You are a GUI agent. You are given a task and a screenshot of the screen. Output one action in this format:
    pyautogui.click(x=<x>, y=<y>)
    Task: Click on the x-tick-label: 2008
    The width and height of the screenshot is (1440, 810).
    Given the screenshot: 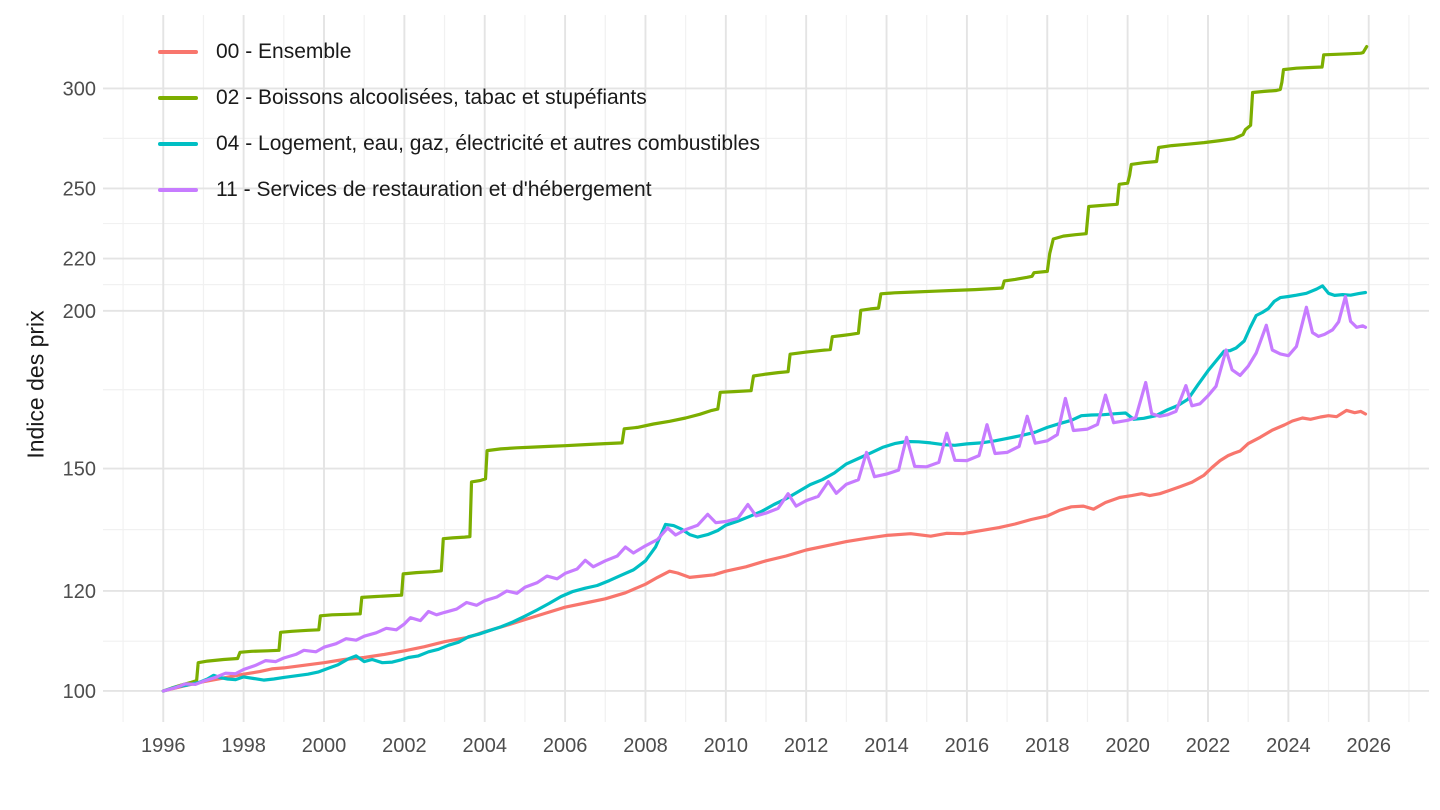 What is the action you would take?
    pyautogui.click(x=645, y=746)
    